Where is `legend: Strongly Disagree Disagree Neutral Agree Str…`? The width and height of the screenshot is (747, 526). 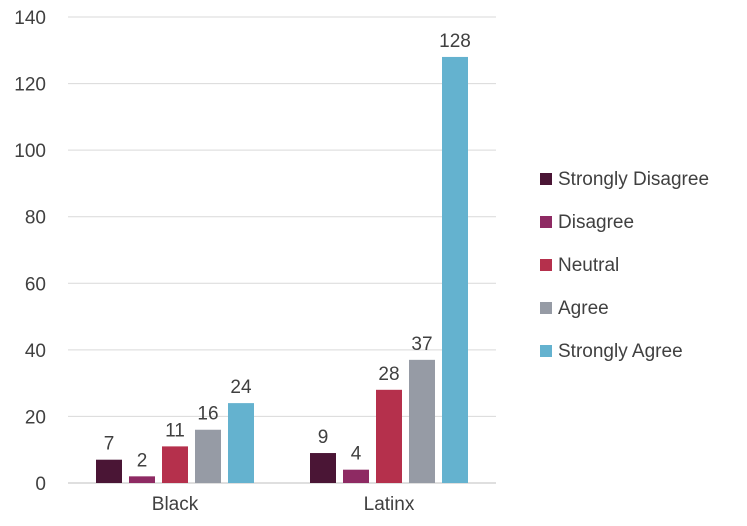 legend: Strongly Disagree Disagree Neutral Agree Str… is located at coordinates (624, 265).